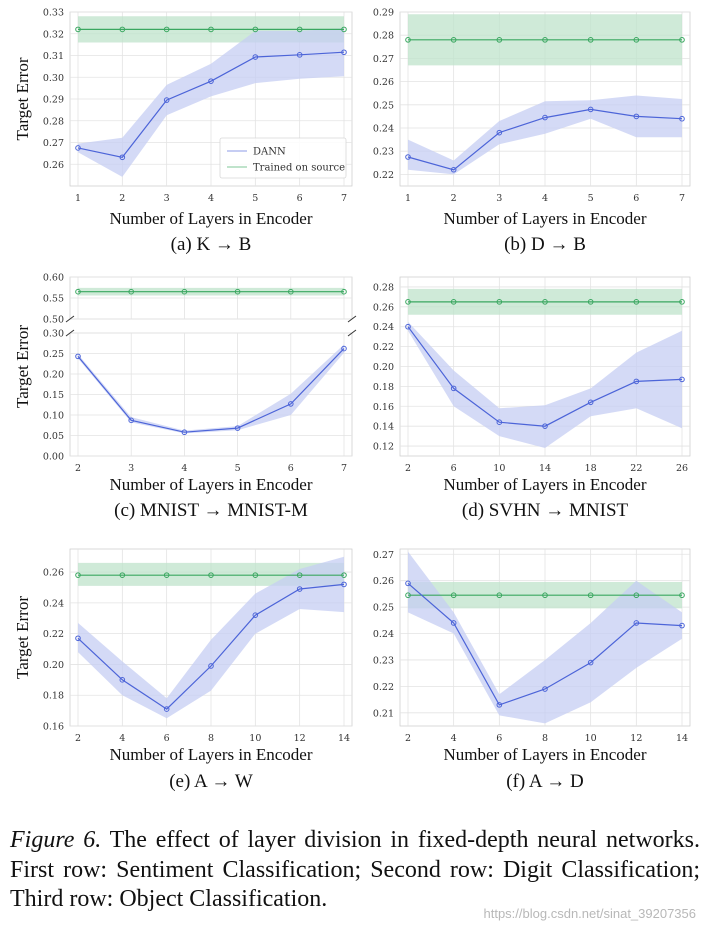 The image size is (706, 933). Describe the element at coordinates (53, 395) in the screenshot. I see `y-tick-label: 0.15` at that location.